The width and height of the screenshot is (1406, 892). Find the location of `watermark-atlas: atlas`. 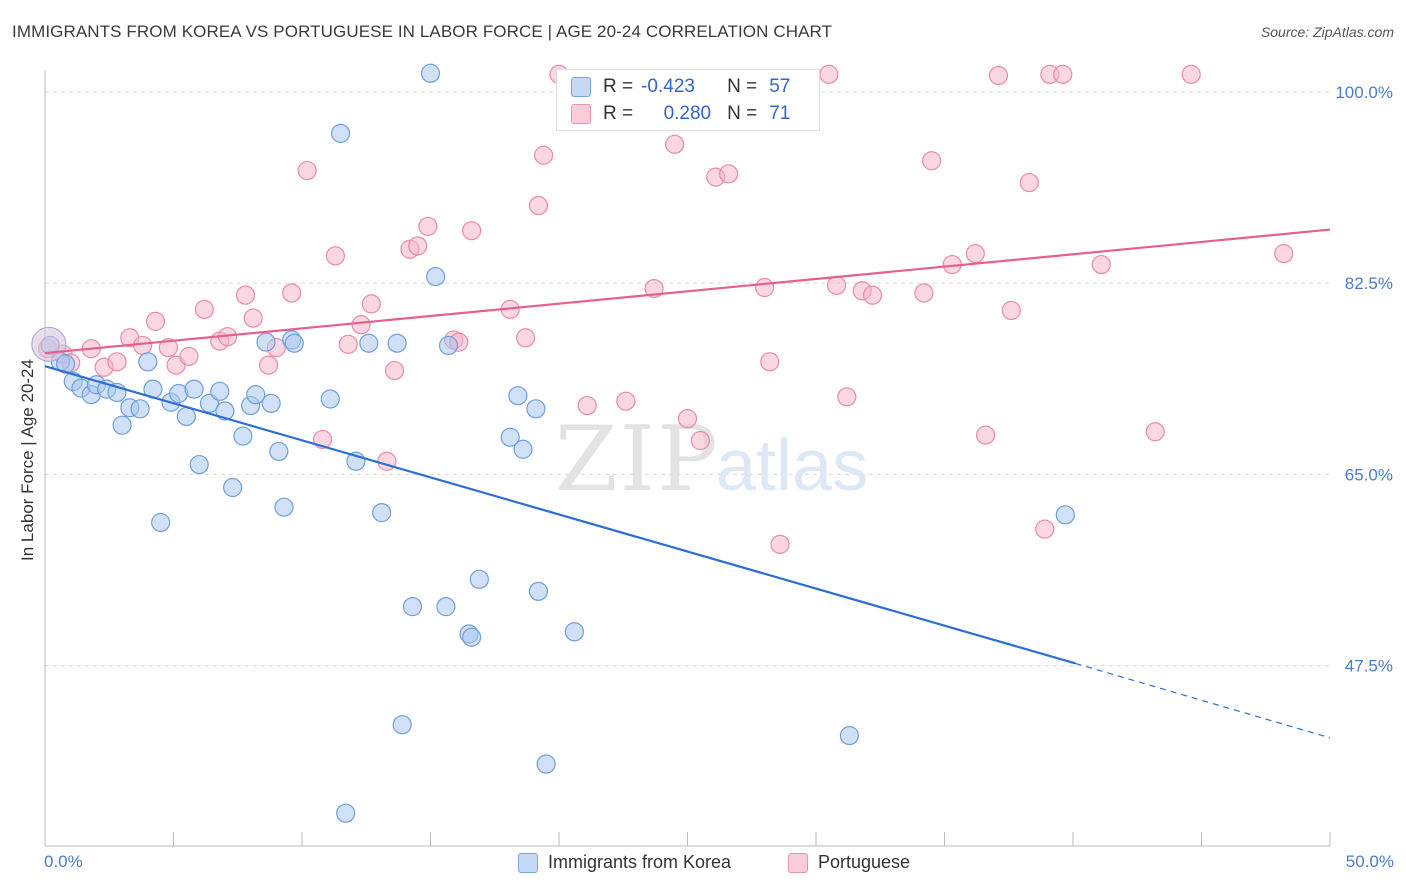

watermark-atlas: atlas is located at coordinates (792, 466).